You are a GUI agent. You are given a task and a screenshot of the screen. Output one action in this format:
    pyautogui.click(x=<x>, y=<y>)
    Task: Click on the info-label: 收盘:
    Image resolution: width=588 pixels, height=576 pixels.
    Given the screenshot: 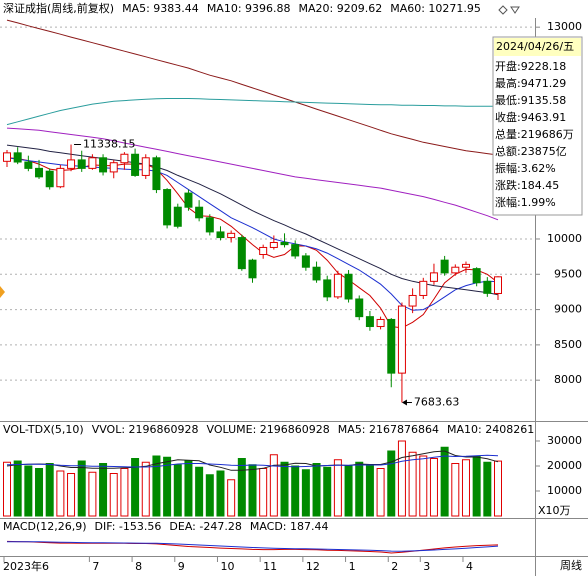 What is the action you would take?
    pyautogui.click(x=508, y=117)
    